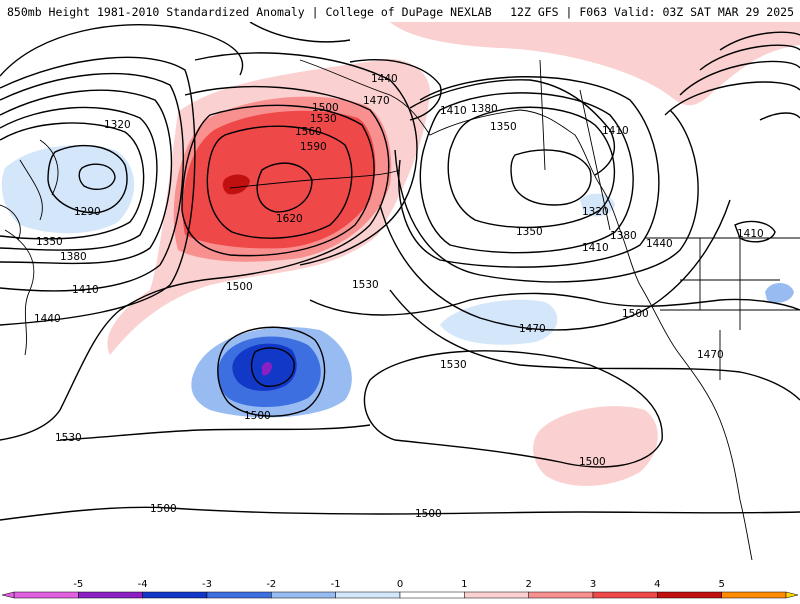 This screenshot has width=800, height=604. What do you see at coordinates (78, 584) in the screenshot?
I see `legend-tick-label: -5` at bounding box center [78, 584].